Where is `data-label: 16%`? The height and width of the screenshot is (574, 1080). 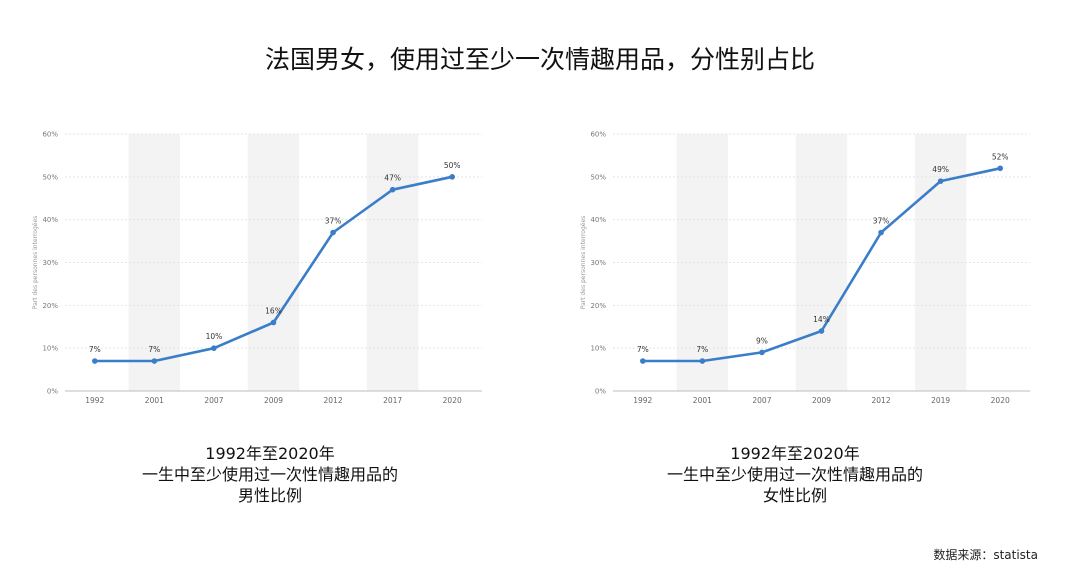
data-label: 16% is located at coordinates (273, 310).